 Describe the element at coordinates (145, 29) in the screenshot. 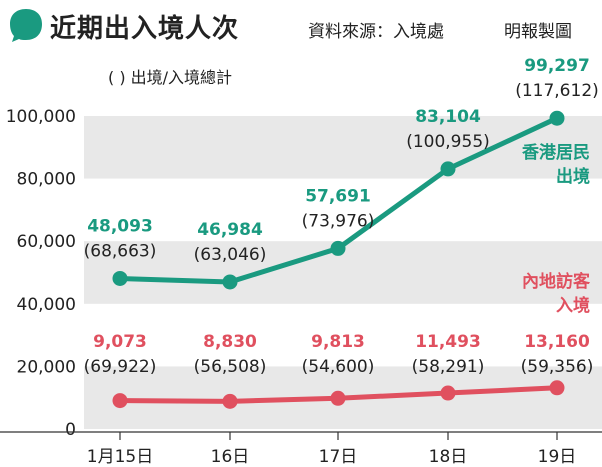

I see `chart-title: 近期出入境人次` at that location.